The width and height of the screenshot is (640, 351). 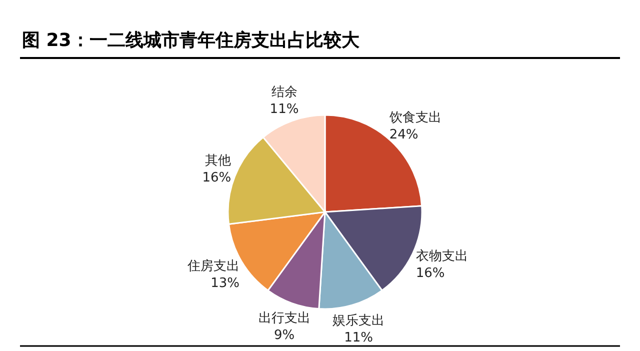 What do you see at coordinates (358, 321) in the screenshot?
I see `slice-label: 娱乐支出` at bounding box center [358, 321].